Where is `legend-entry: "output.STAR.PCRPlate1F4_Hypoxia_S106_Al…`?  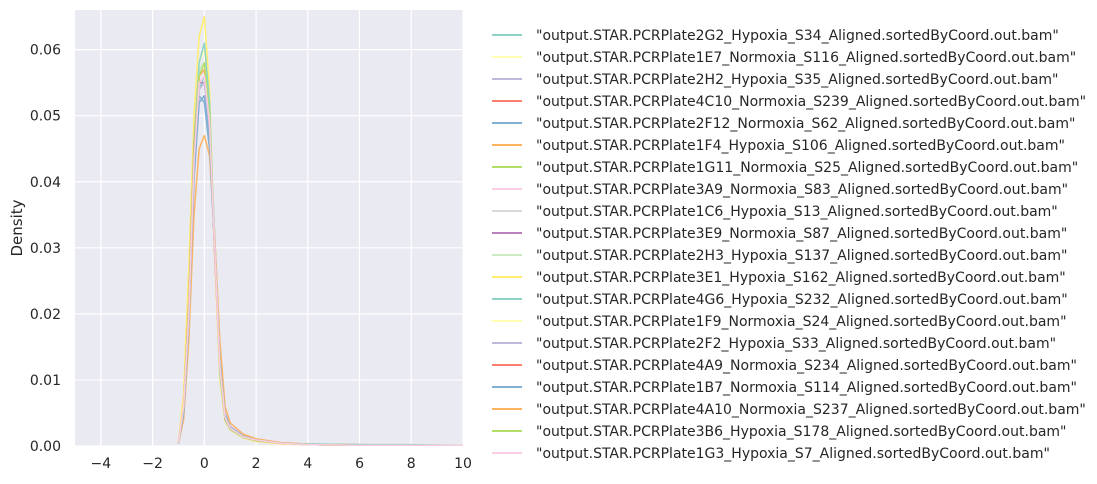 legend-entry: "output.STAR.PCRPlate1F4_Hypoxia_S106_Al… is located at coordinates (800, 146).